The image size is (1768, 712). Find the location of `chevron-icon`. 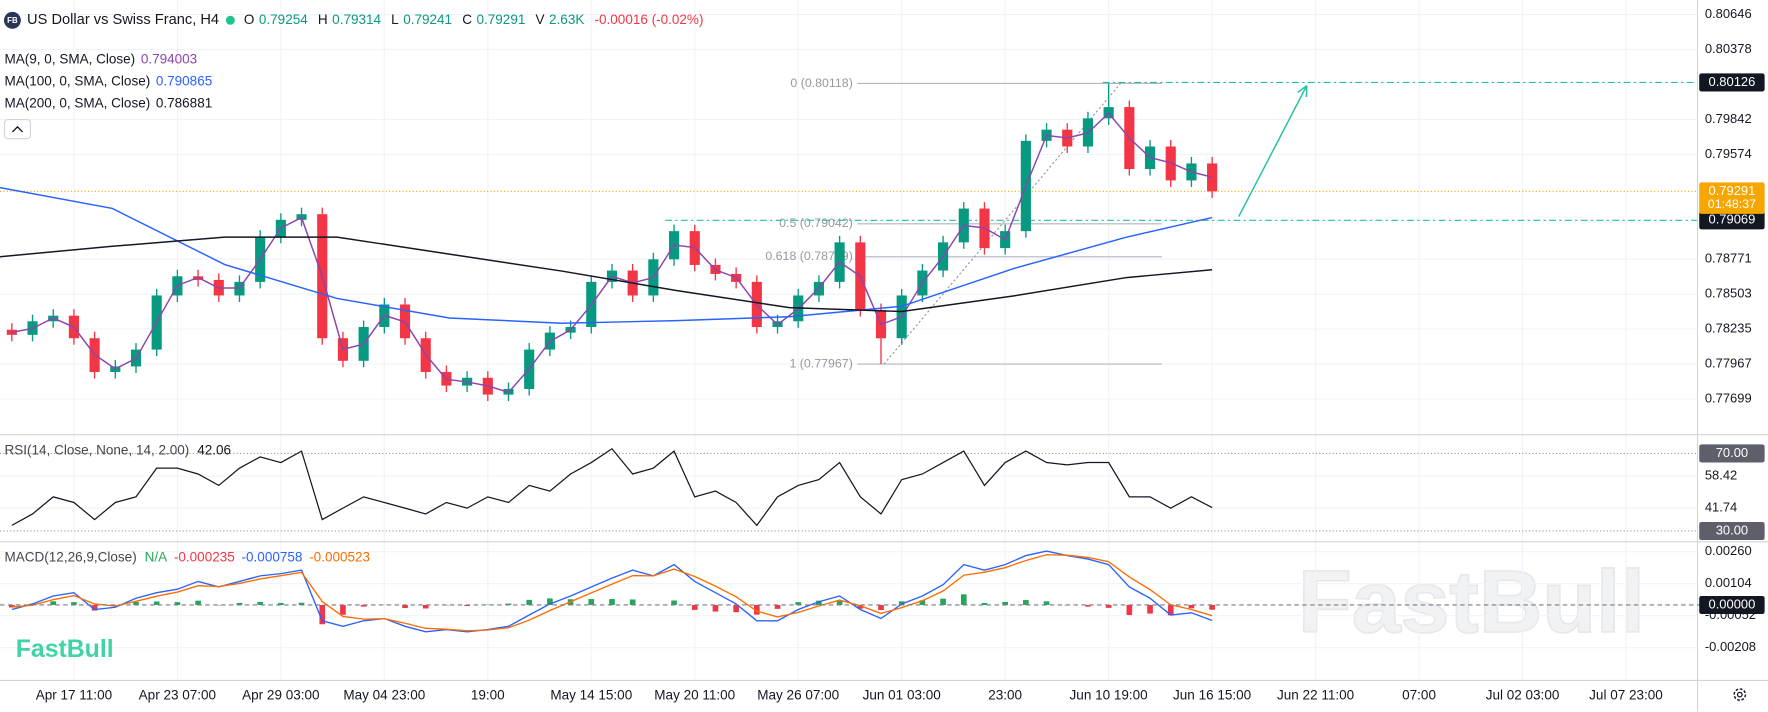

chevron-icon is located at coordinates (17, 129).